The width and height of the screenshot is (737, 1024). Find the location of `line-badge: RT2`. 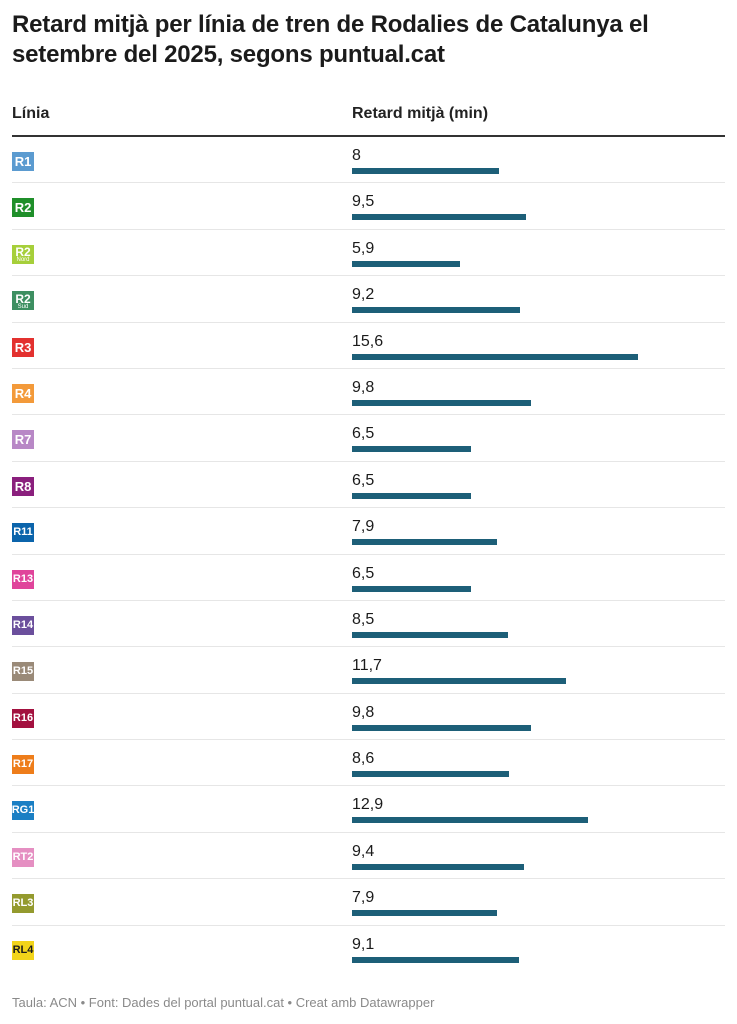

line-badge: RT2 is located at coordinates (23, 857).